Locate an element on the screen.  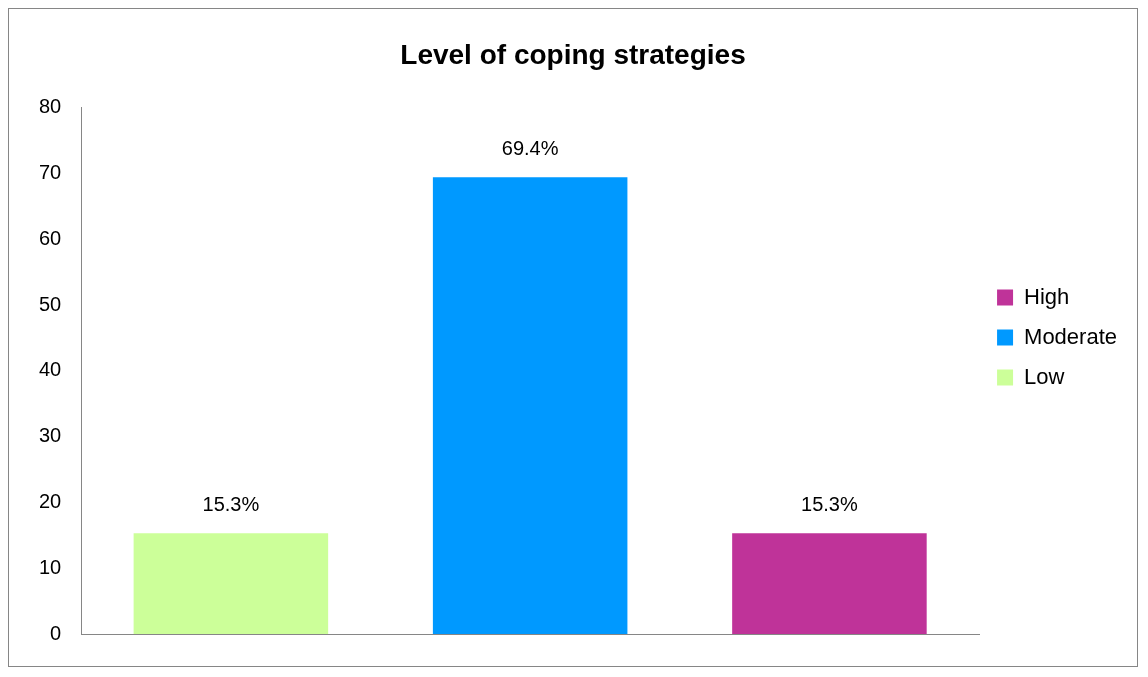
y-tick-label: 0 is located at coordinates (56, 632).